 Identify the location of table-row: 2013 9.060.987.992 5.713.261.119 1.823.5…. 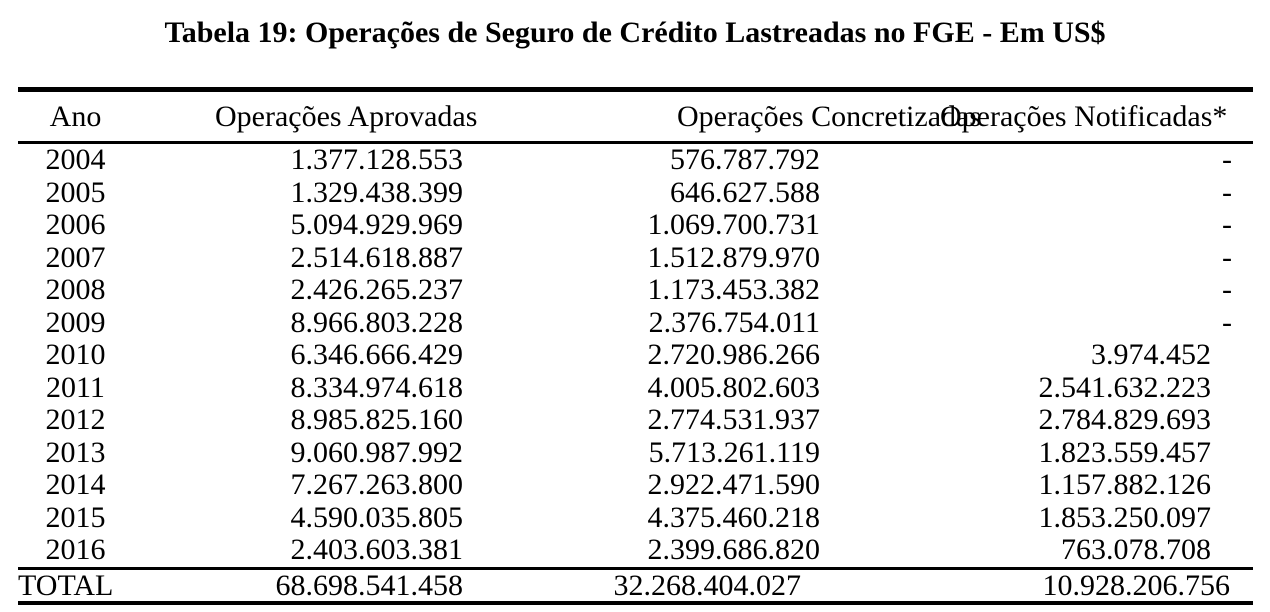
(635, 452).